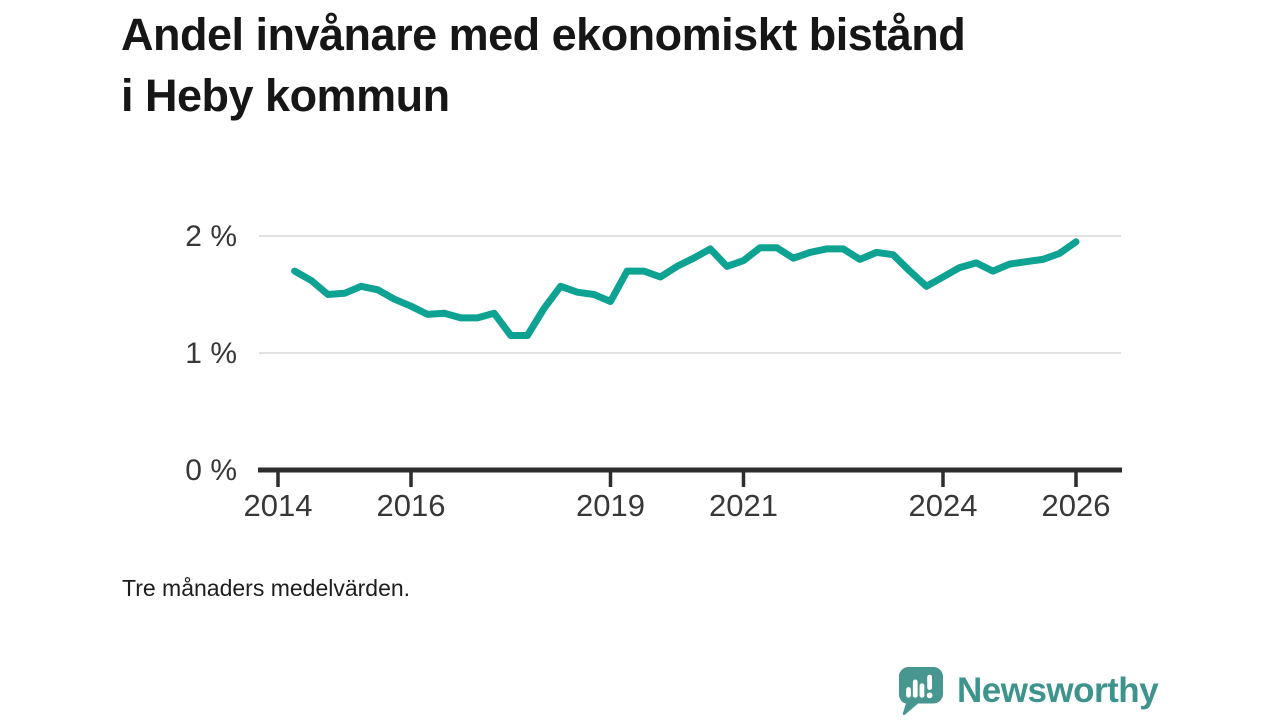 The height and width of the screenshot is (720, 1280). I want to click on chart-footnote: Tre månaders medelvärden., so click(266, 588).